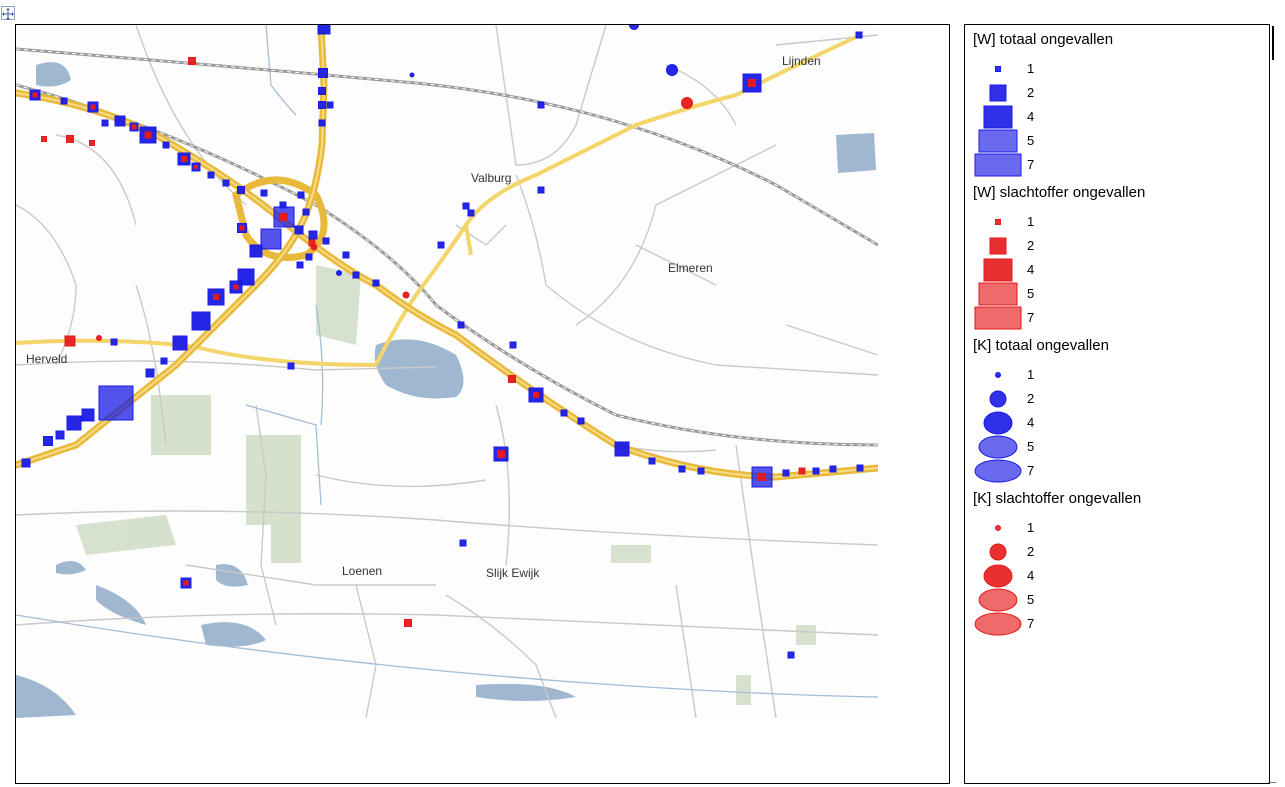 This screenshot has height=787, width=1285. Describe the element at coordinates (8, 13) in the screenshot. I see `move-handle-icon` at that location.